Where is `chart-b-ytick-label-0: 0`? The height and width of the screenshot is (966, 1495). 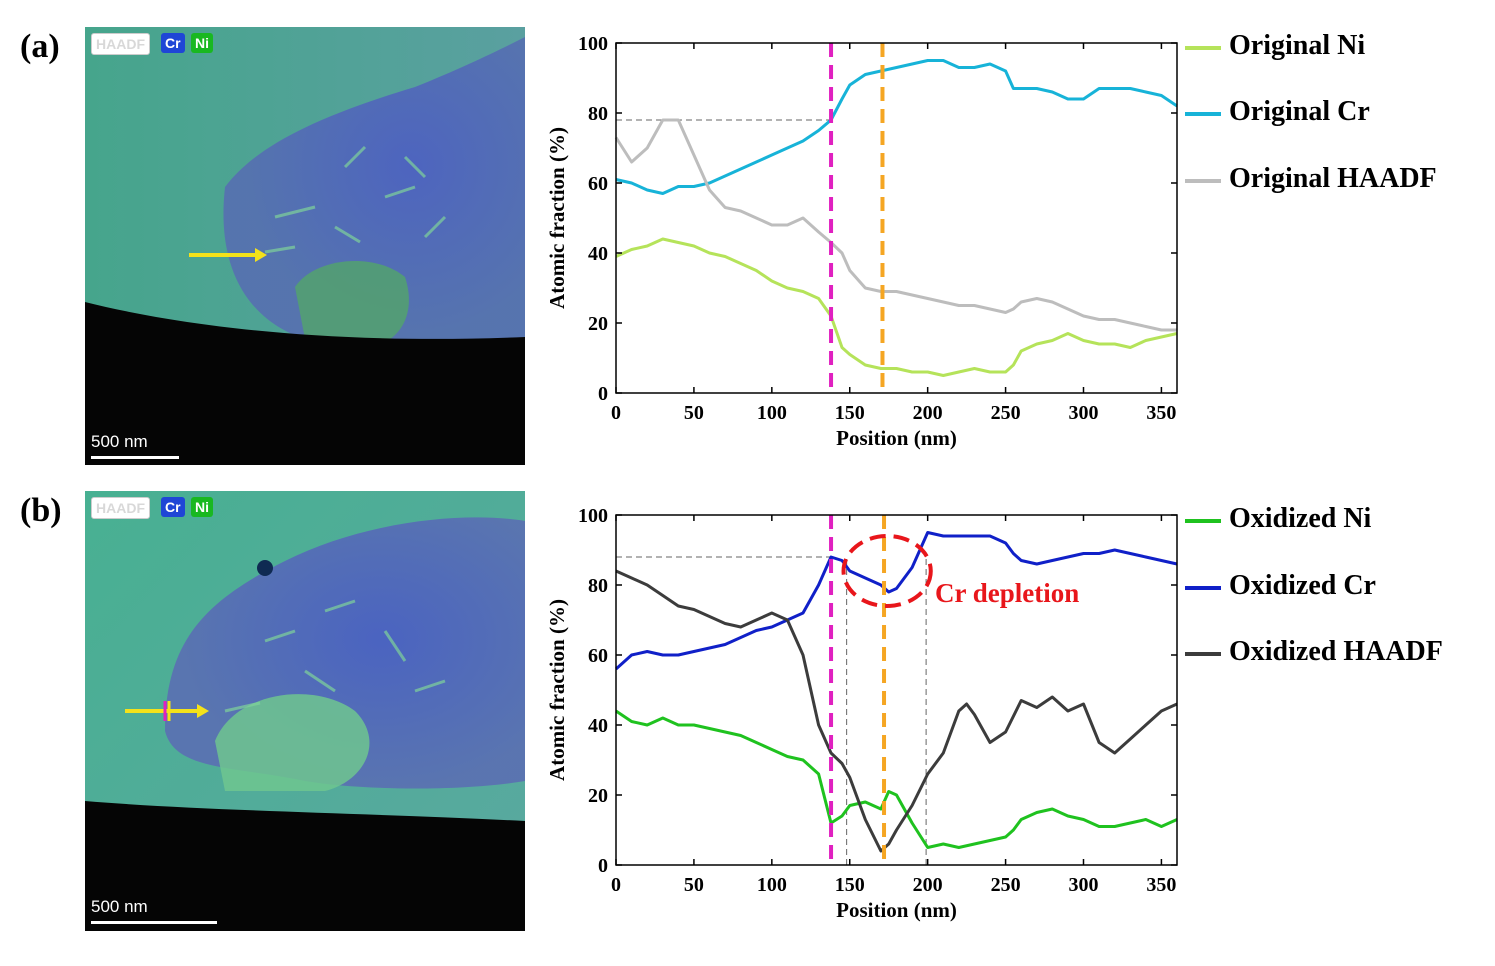
chart-b-ytick-label-0: 0 is located at coordinates (603, 866).